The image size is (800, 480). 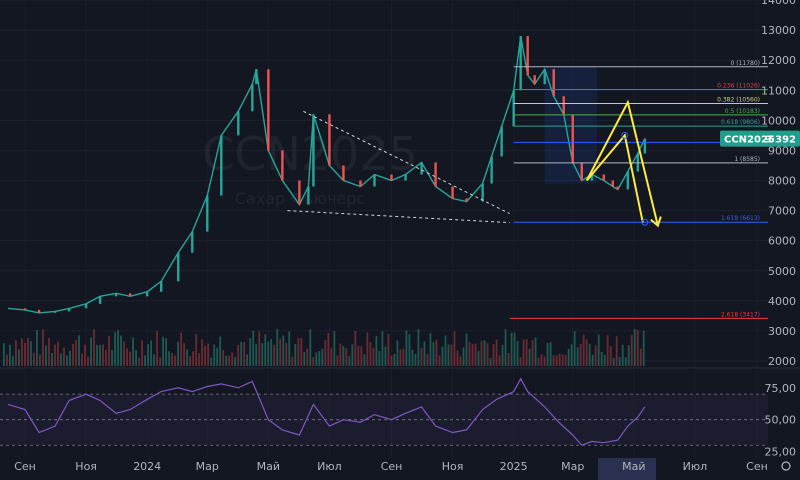 What do you see at coordinates (656, 222) in the screenshot?
I see `projection-arrowhead` at bounding box center [656, 222].